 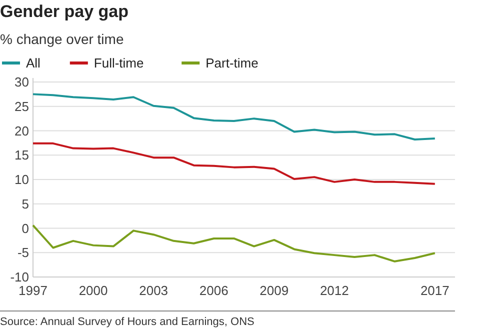 I want to click on y-tick-label: -10, so click(x=19, y=277).